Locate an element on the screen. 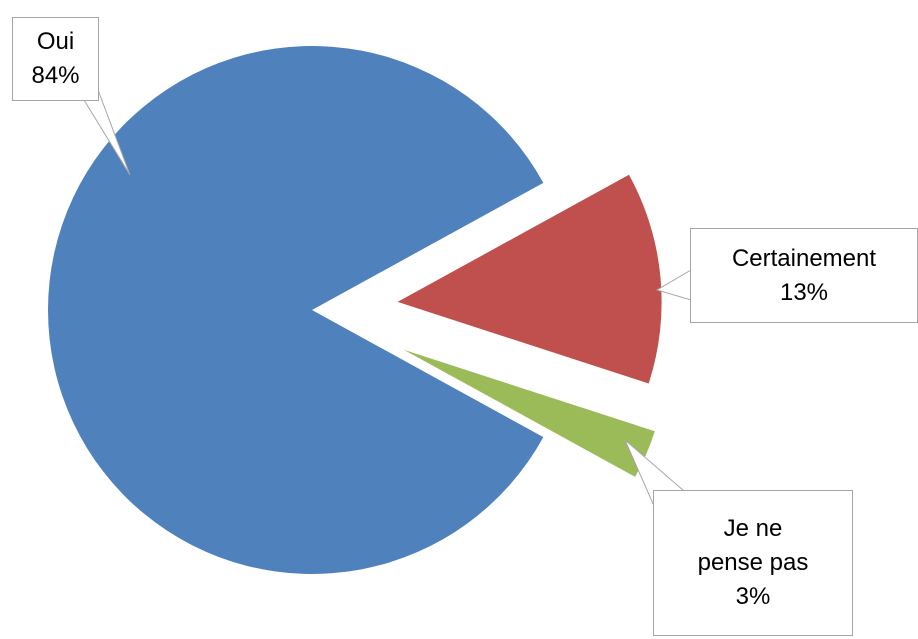  category-label: Oui is located at coordinates (55, 41).